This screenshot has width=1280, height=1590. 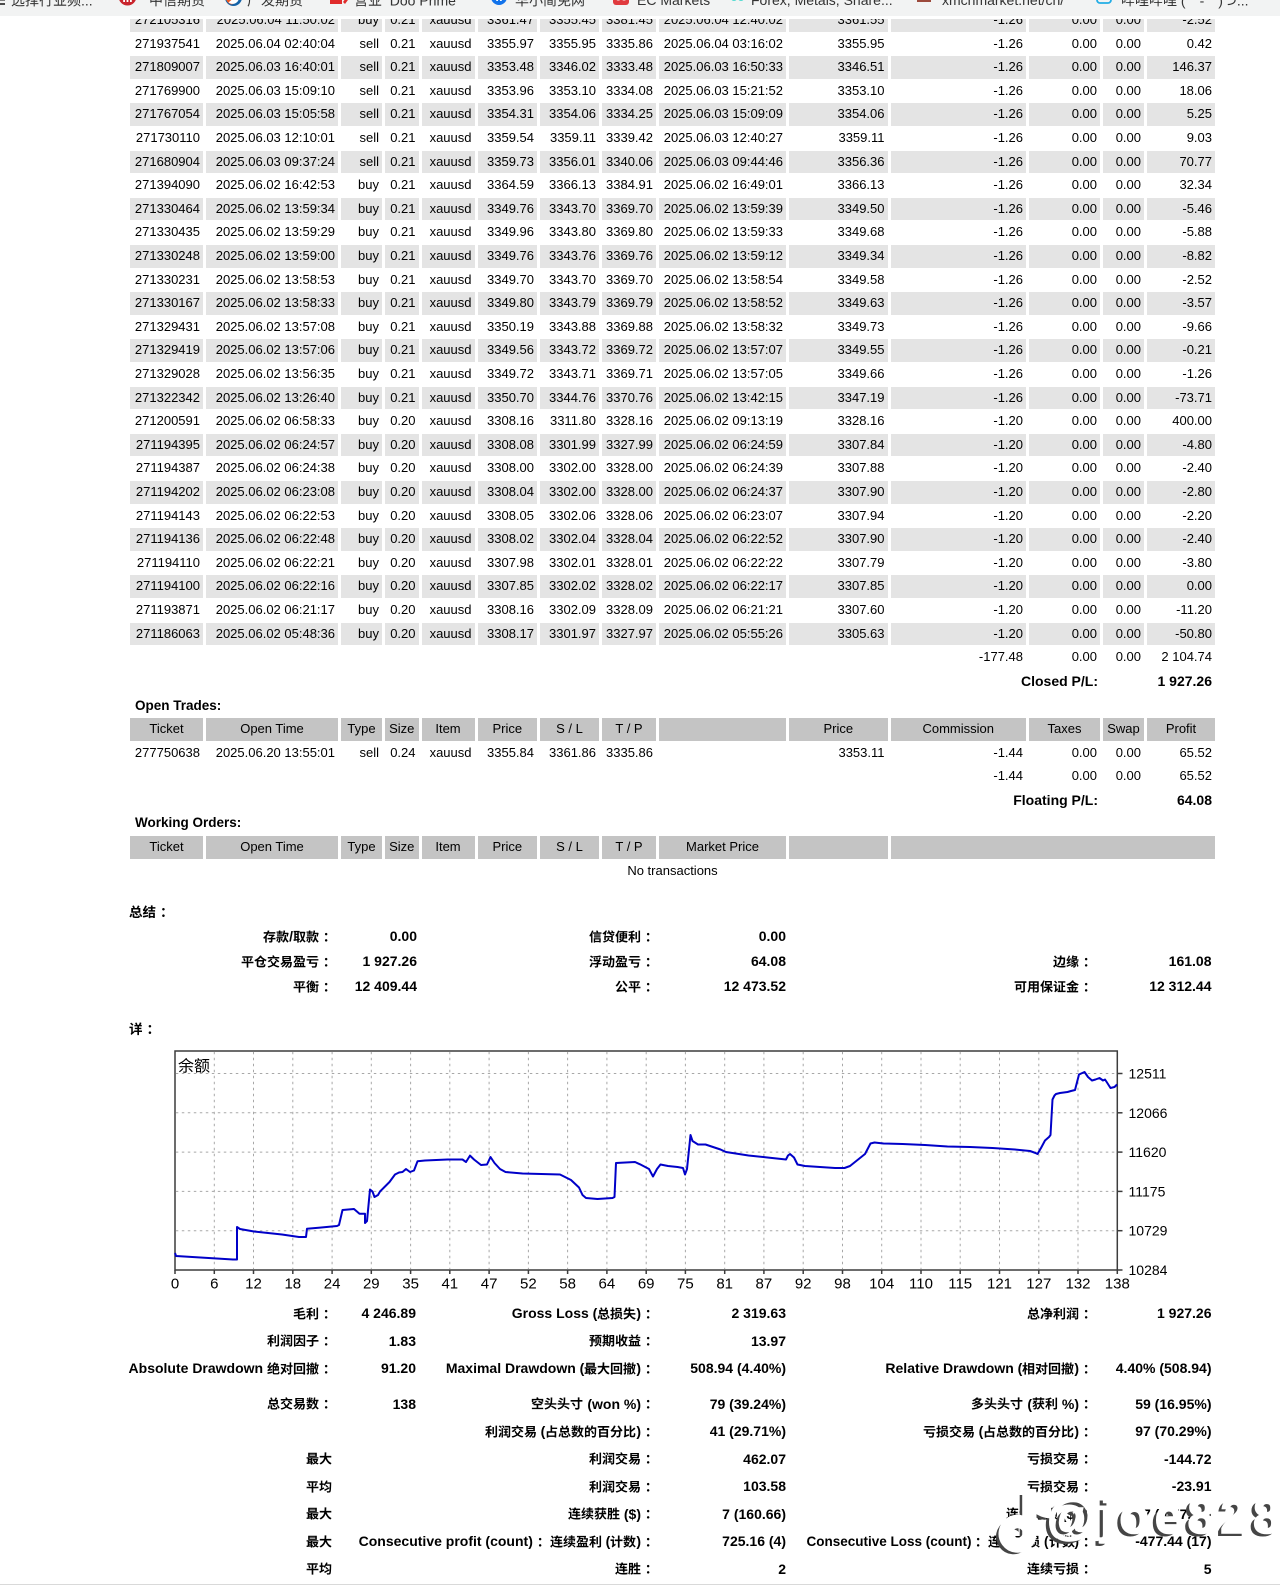 I want to click on svg-text: 92, so click(x=803, y=1284).